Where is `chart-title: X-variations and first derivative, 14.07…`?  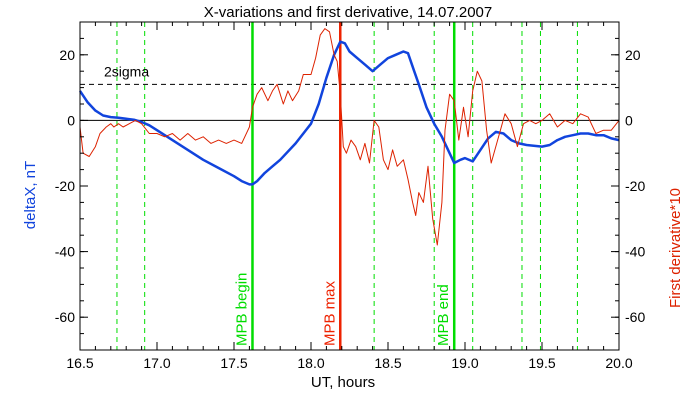
chart-title: X-variations and first derivative, 14.07… is located at coordinates (348, 12).